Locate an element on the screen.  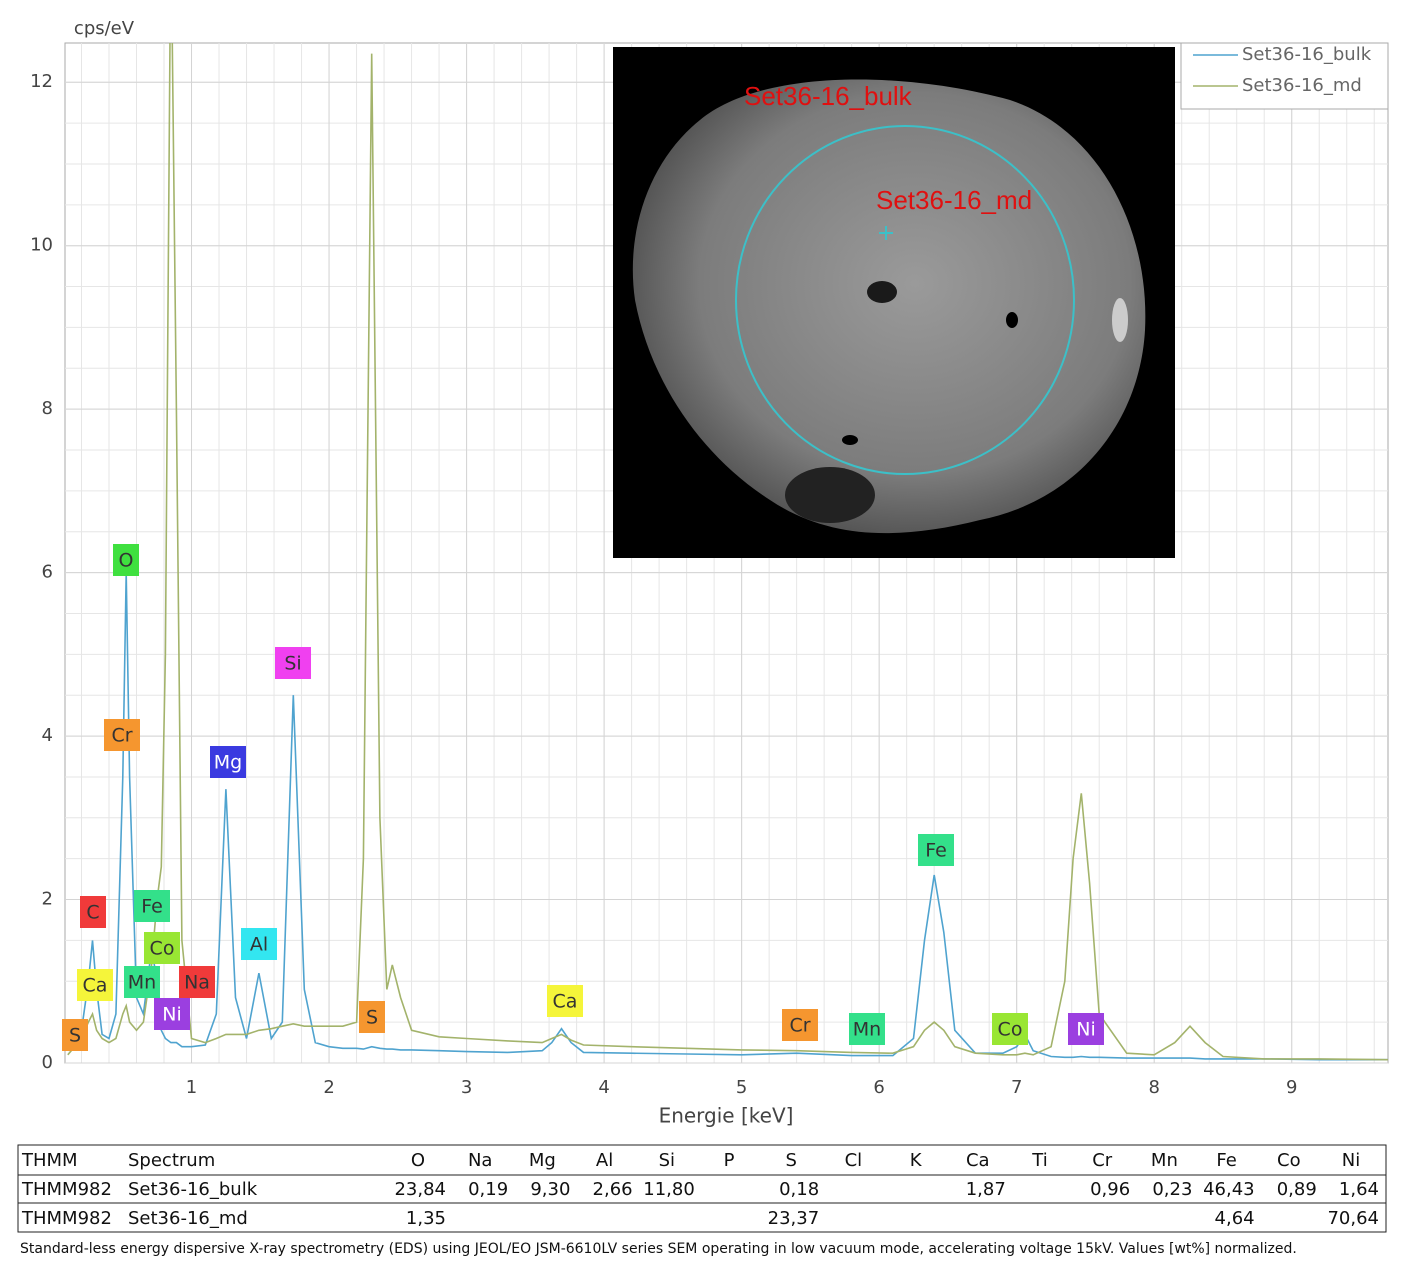
table-cell: 1,87 is located at coordinates (986, 1189).